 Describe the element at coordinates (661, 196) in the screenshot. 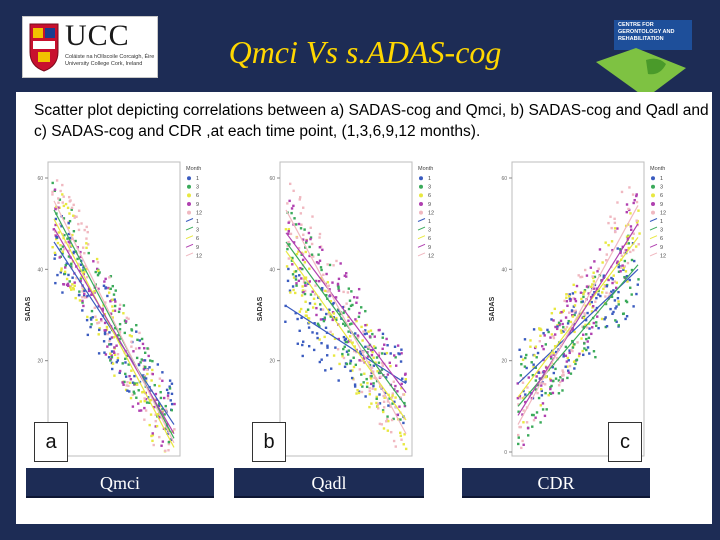

I see `legend-label: 6` at that location.